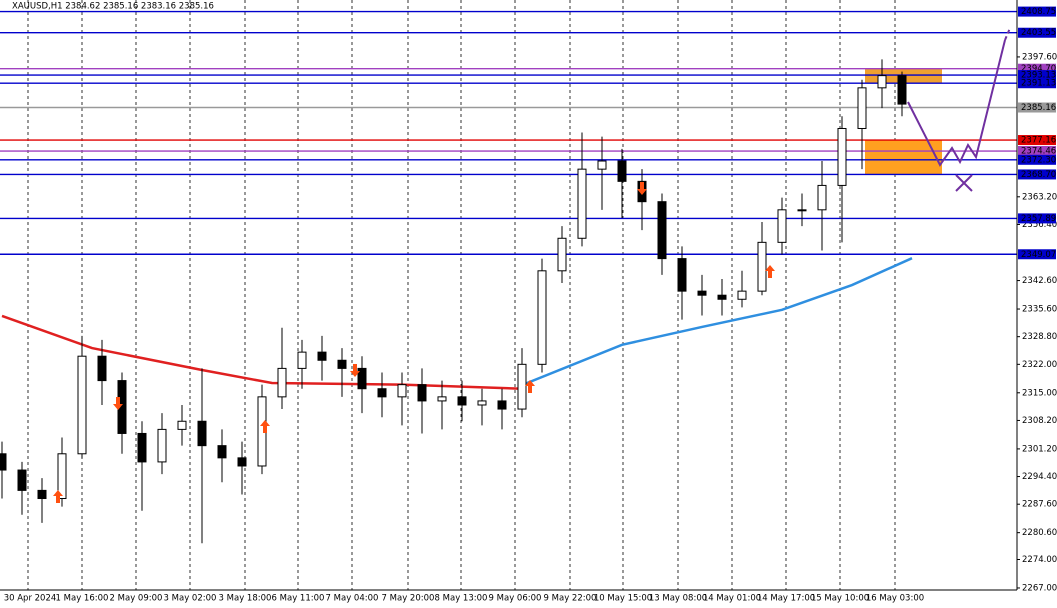  I want to click on level-label: 2374.46, so click(1038, 152).